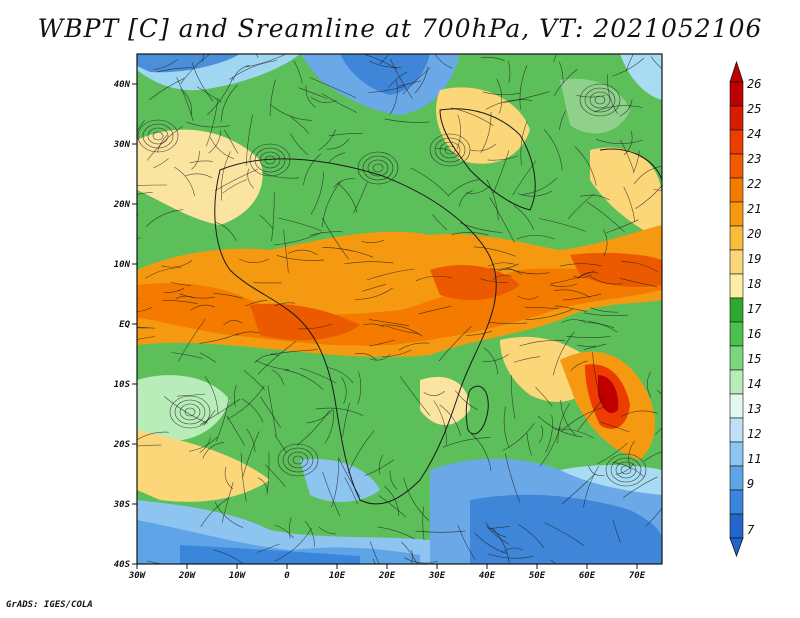 This screenshot has width=800, height=618. Describe the element at coordinates (754, 184) in the screenshot. I see `colorbar-label: 22` at that location.